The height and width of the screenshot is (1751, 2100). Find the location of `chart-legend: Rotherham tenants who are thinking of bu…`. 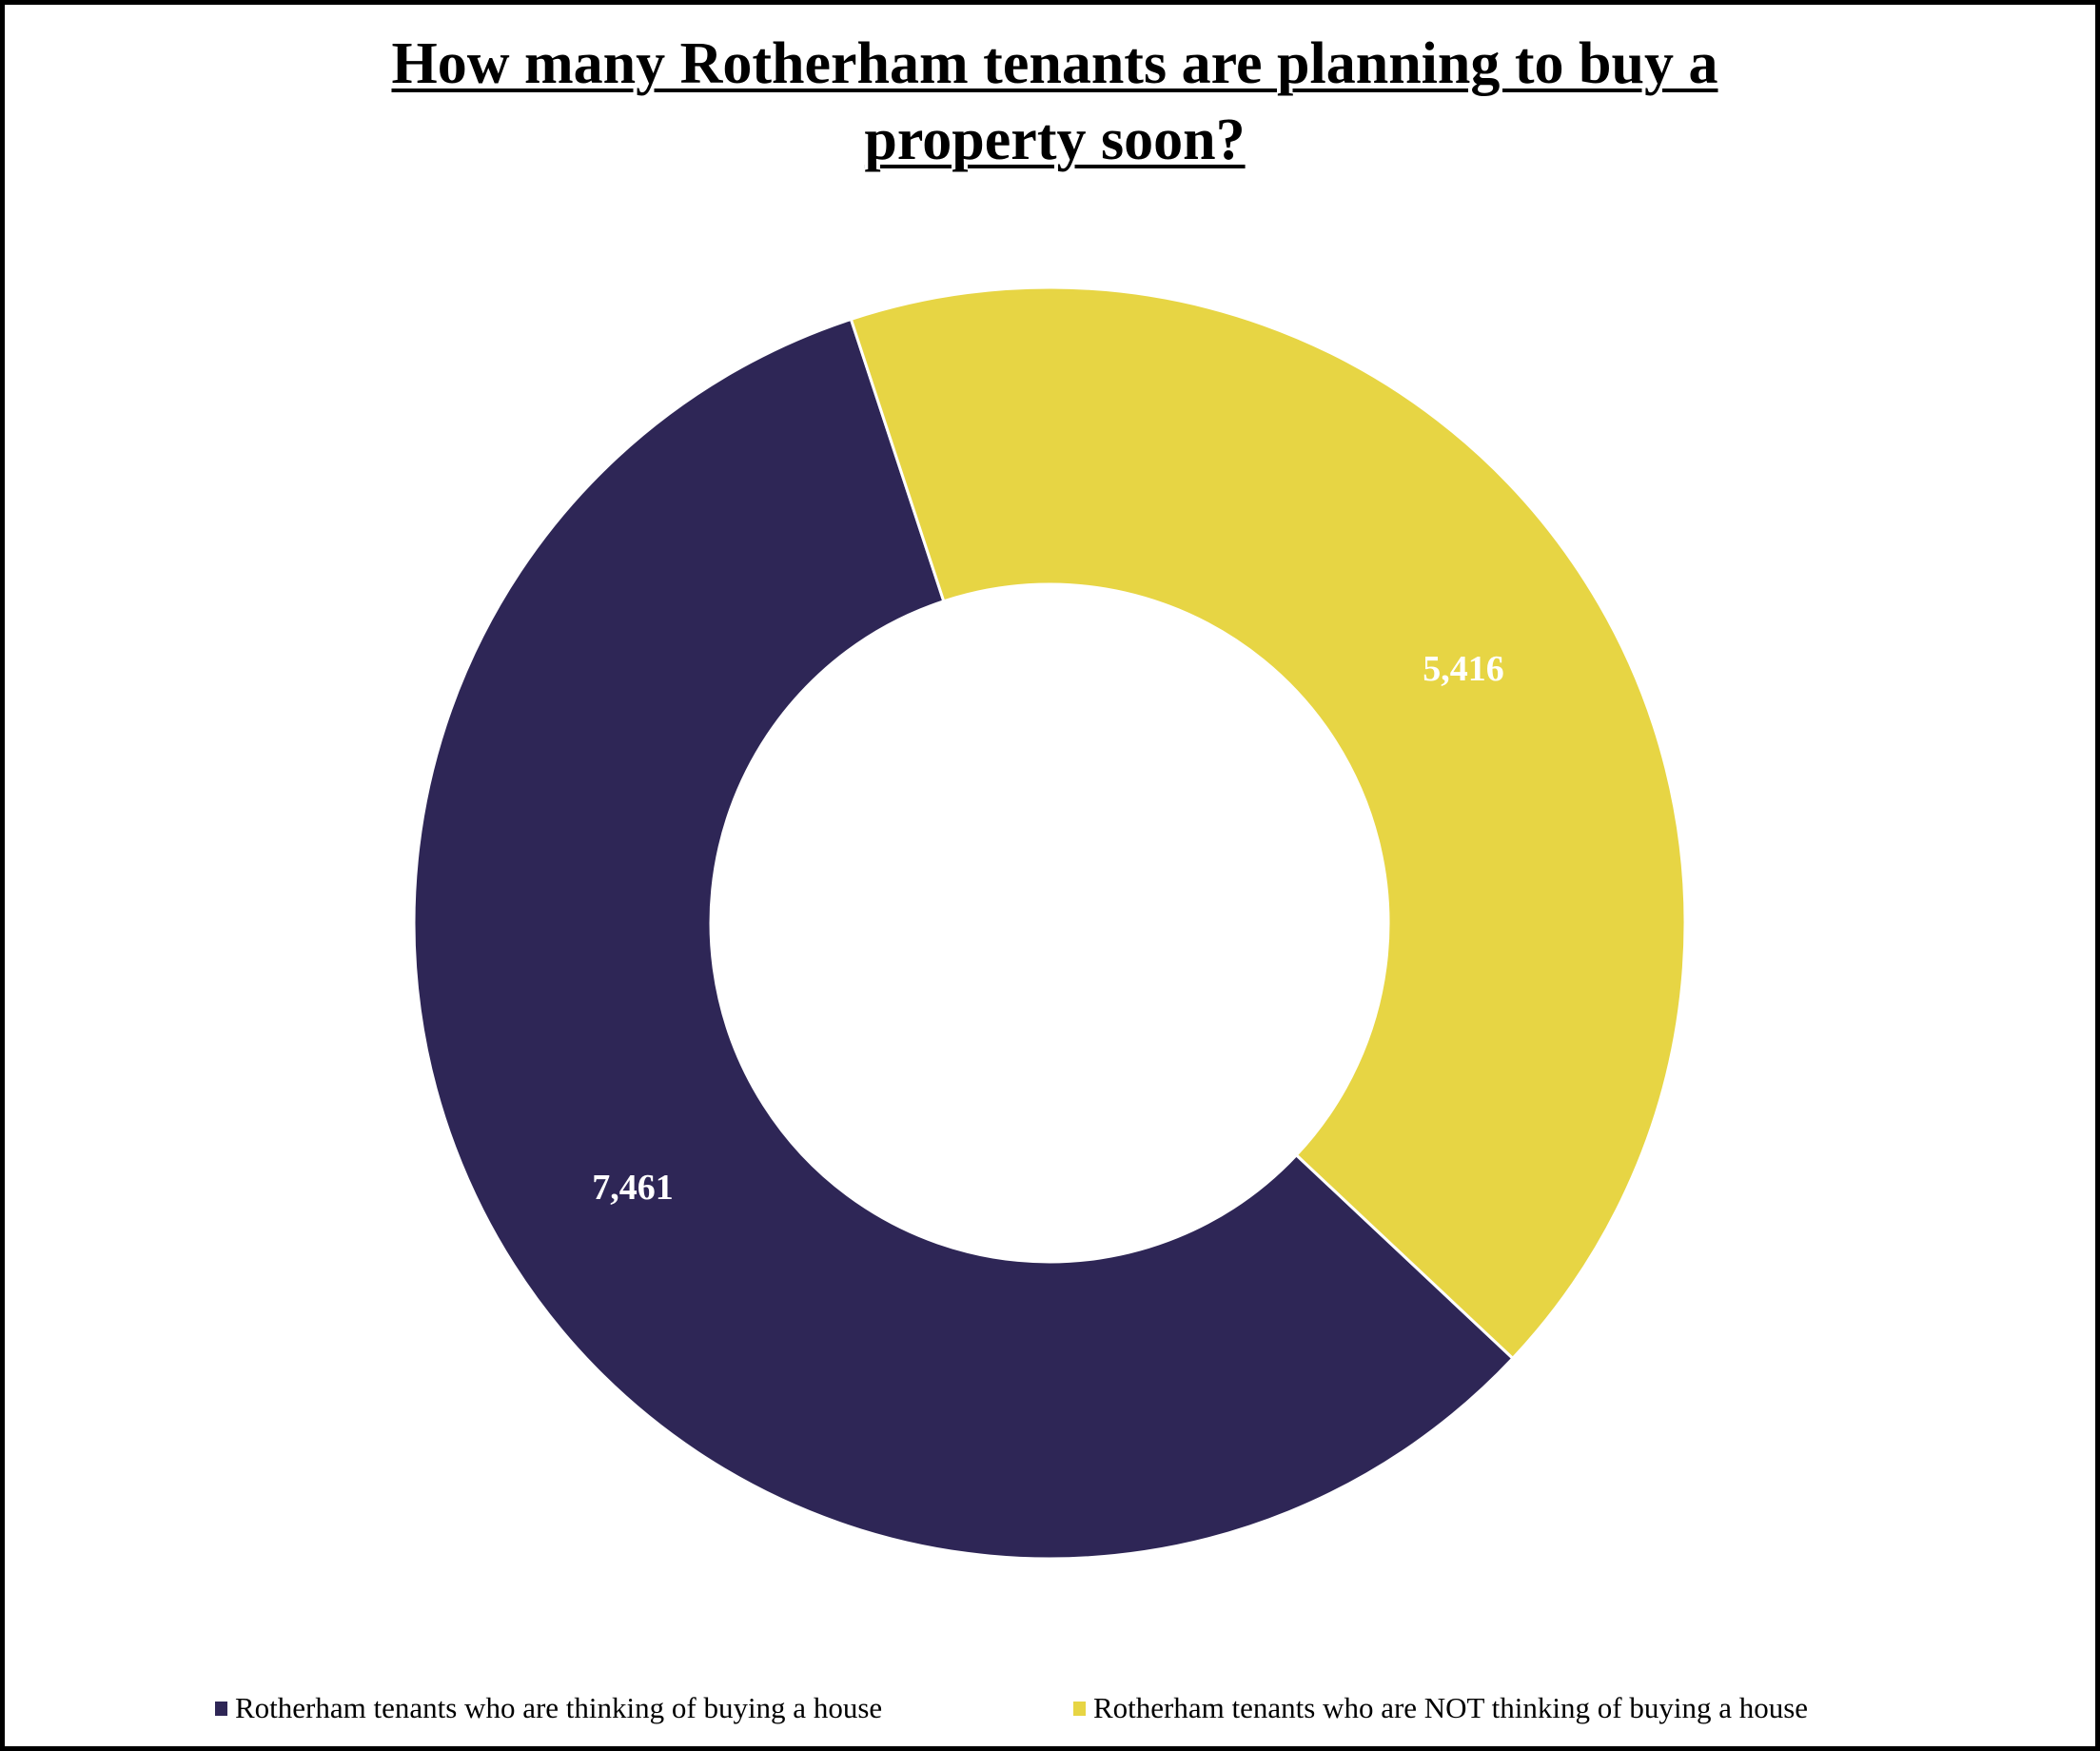

chart-legend: Rotherham tenants who are thinking of bu… is located at coordinates (1050, 1708).